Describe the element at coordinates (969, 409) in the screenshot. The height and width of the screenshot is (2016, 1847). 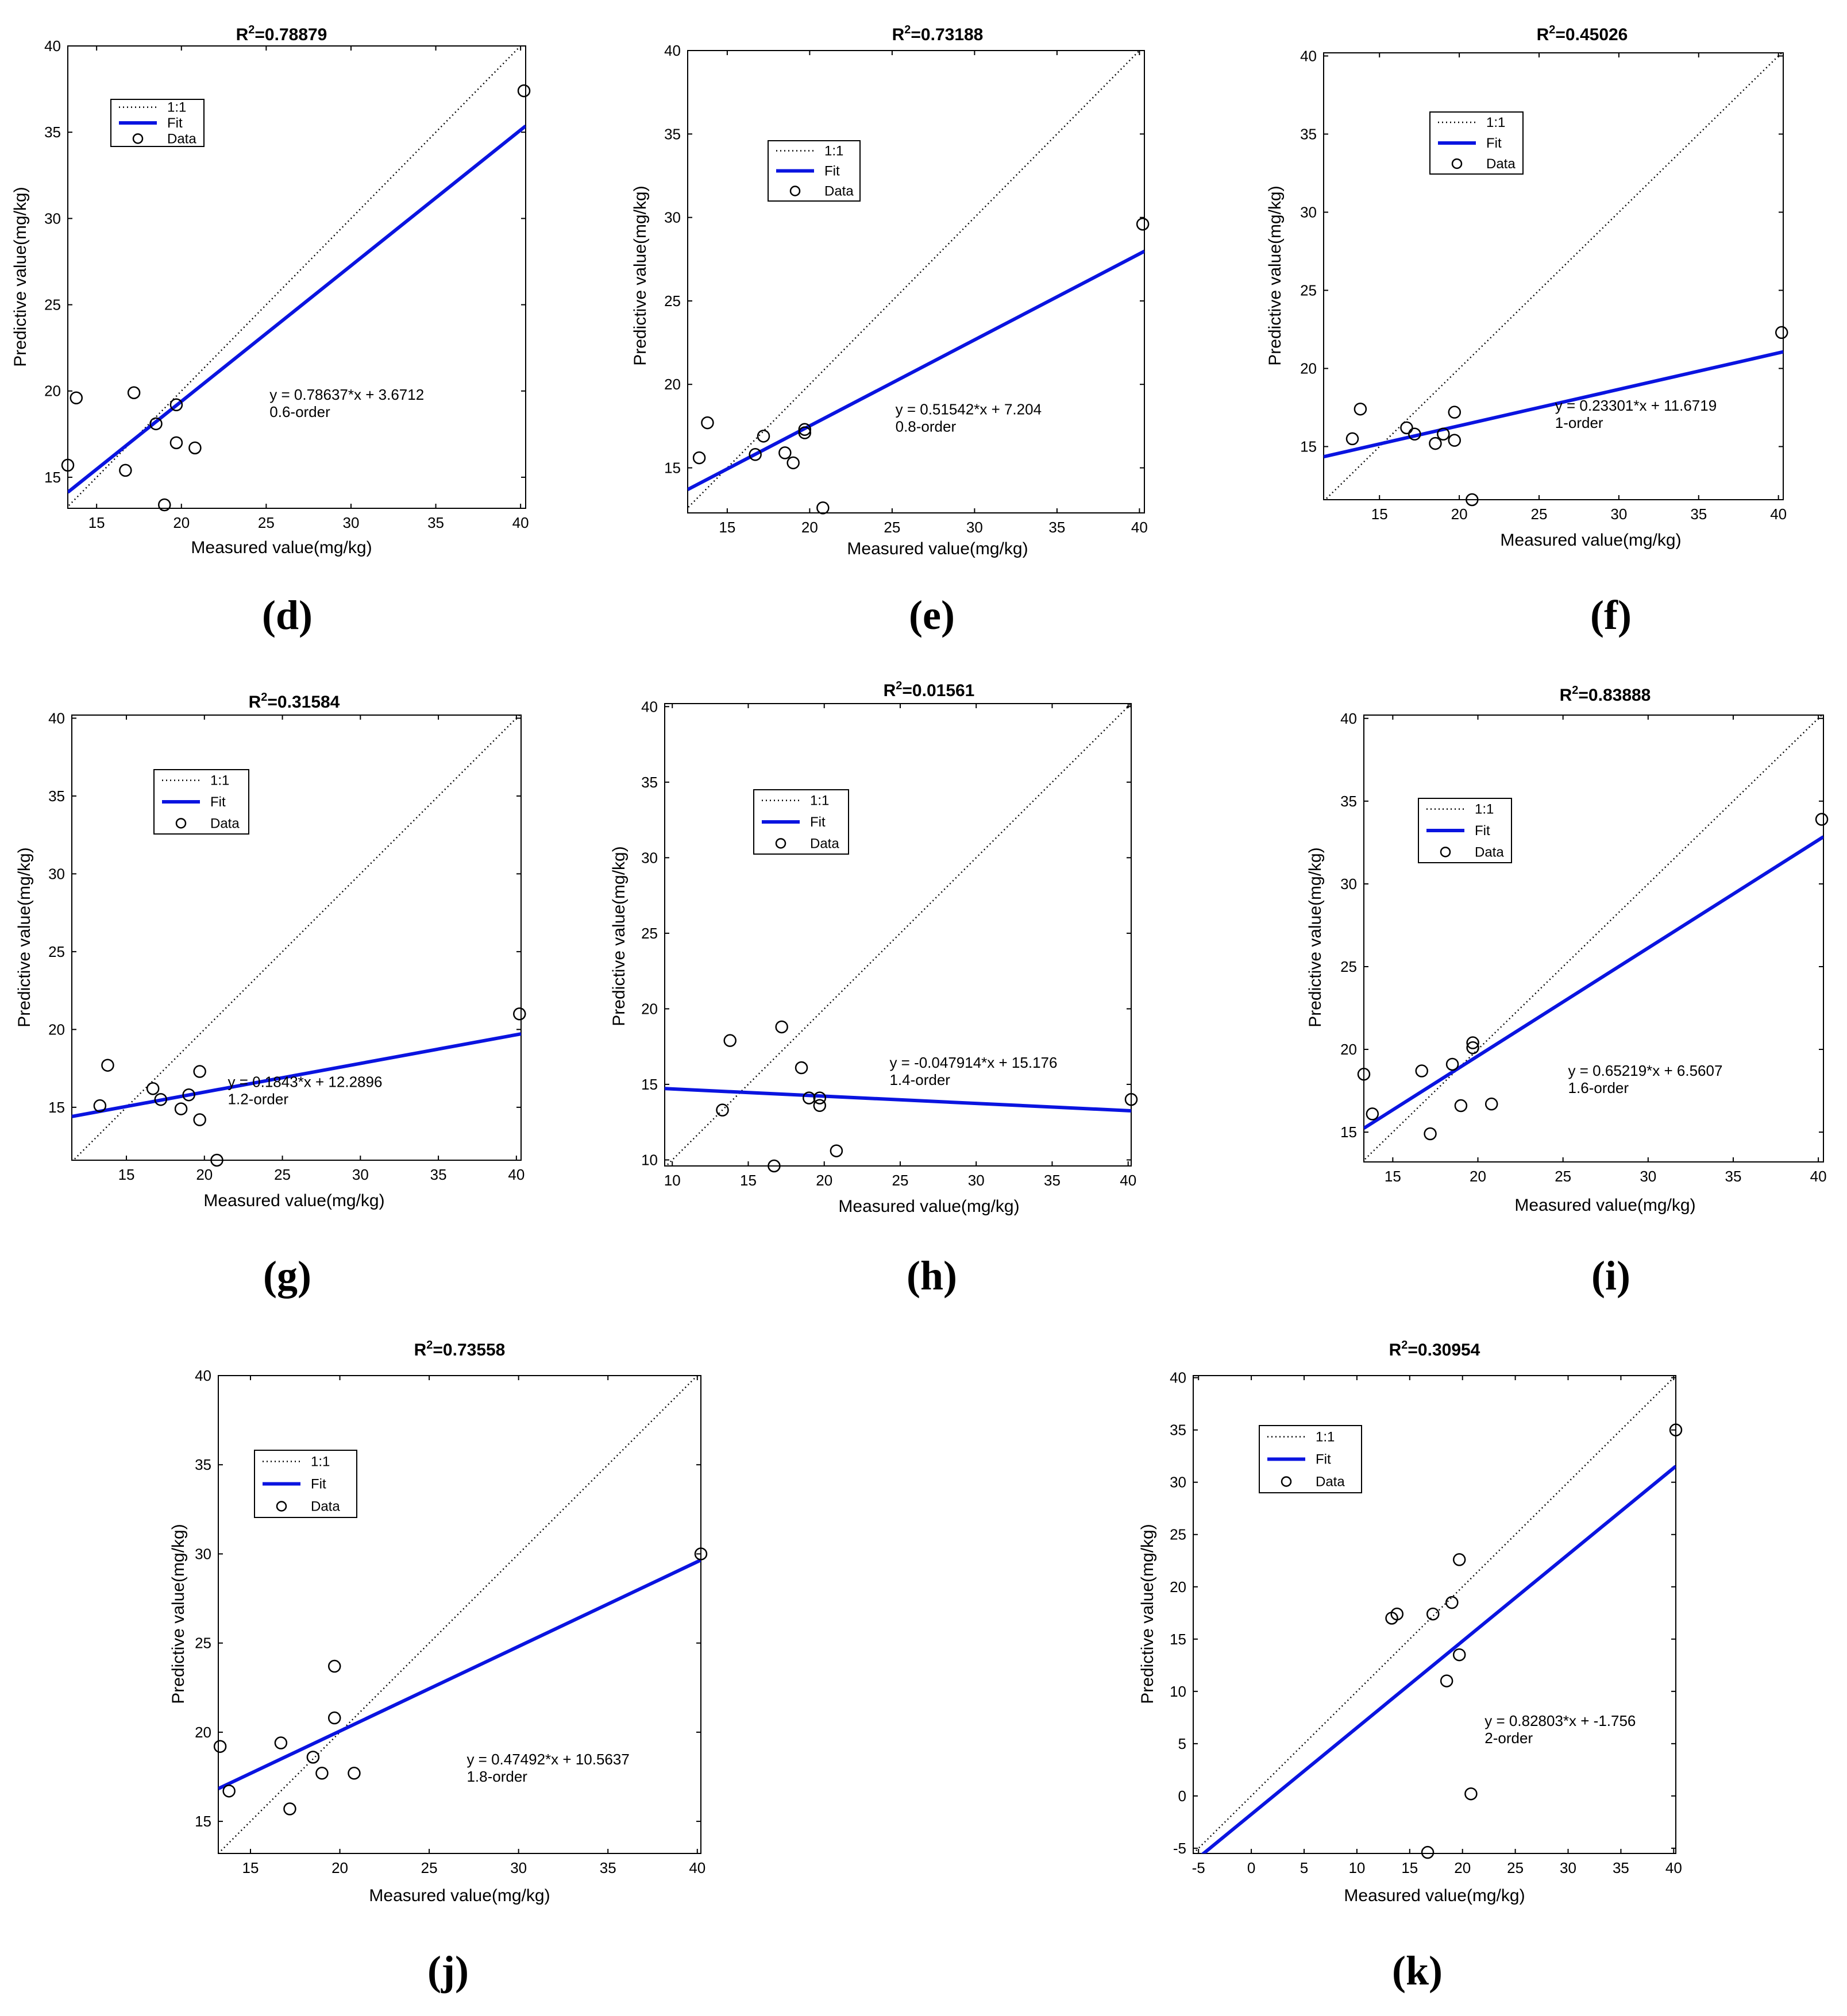
I see `fit-equation: y = 0.51542*x + 7.204` at that location.